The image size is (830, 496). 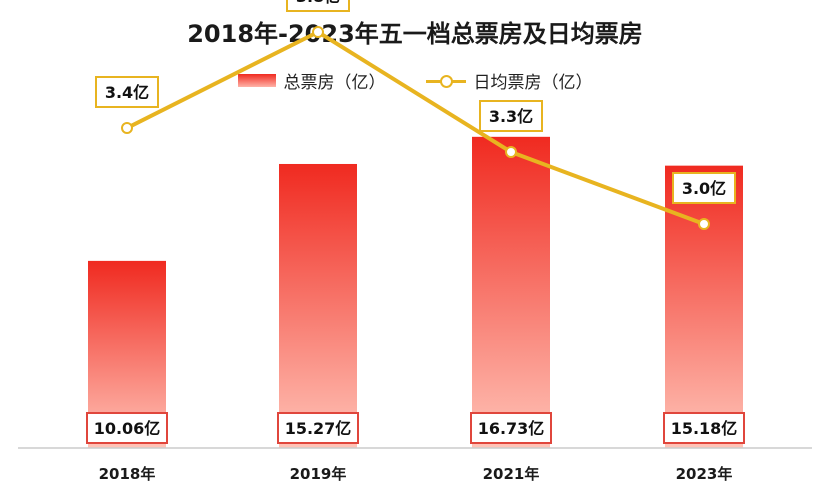 I want to click on bar-value-label: 10.06亿, so click(x=127, y=428).